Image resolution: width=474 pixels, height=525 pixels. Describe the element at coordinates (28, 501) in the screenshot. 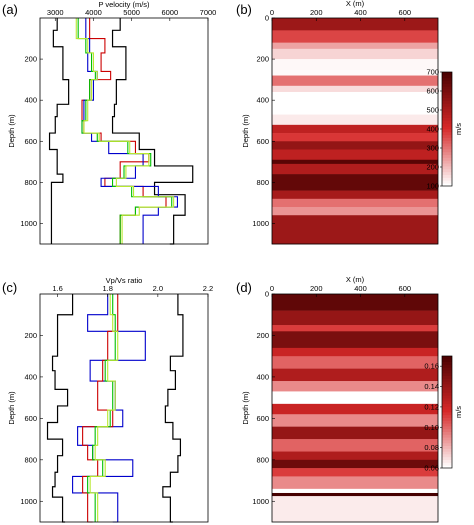

I see `y-tick-label: 1000` at that location.